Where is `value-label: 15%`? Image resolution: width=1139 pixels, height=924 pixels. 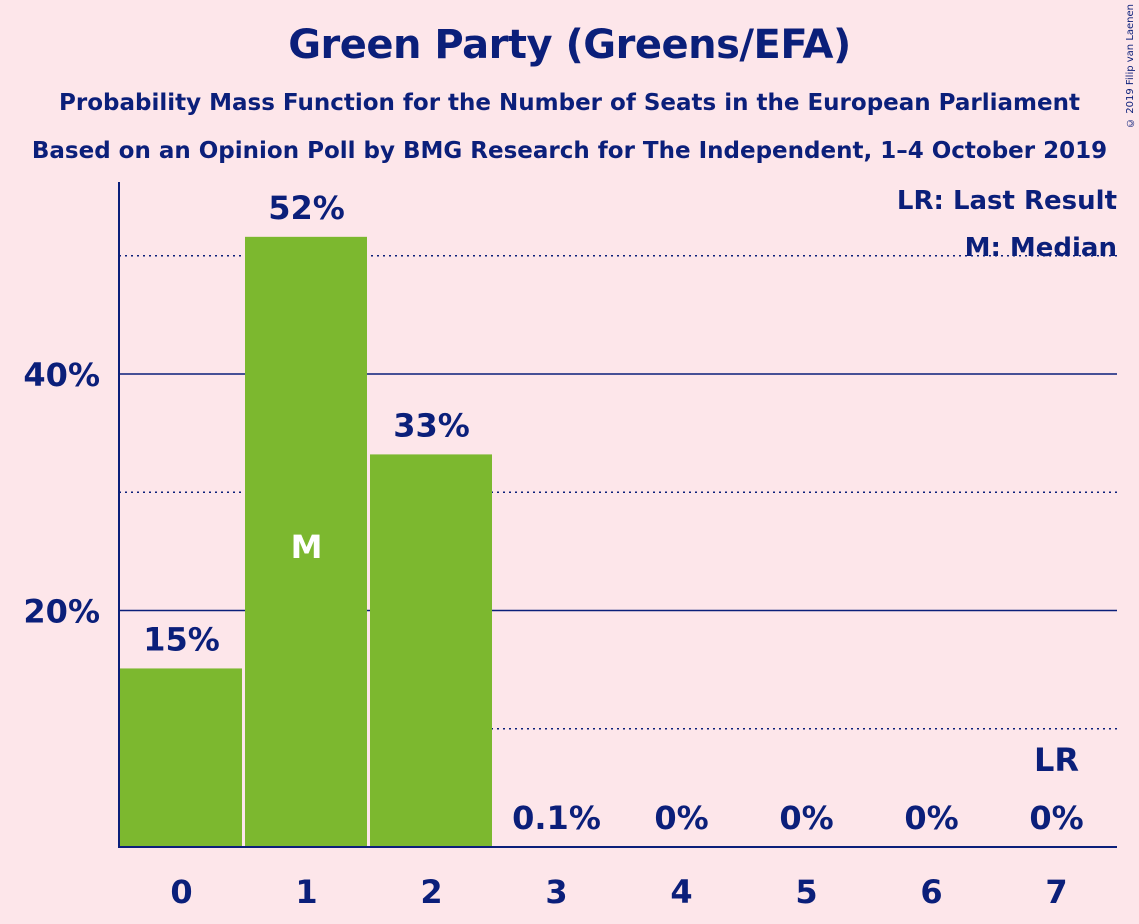
value-label: 15% is located at coordinates (181, 639).